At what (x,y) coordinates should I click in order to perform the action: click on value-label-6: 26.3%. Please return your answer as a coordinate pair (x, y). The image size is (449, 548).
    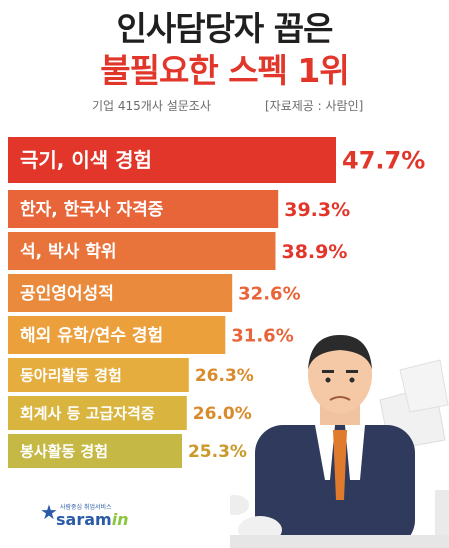
    Looking at the image, I should click on (224, 376).